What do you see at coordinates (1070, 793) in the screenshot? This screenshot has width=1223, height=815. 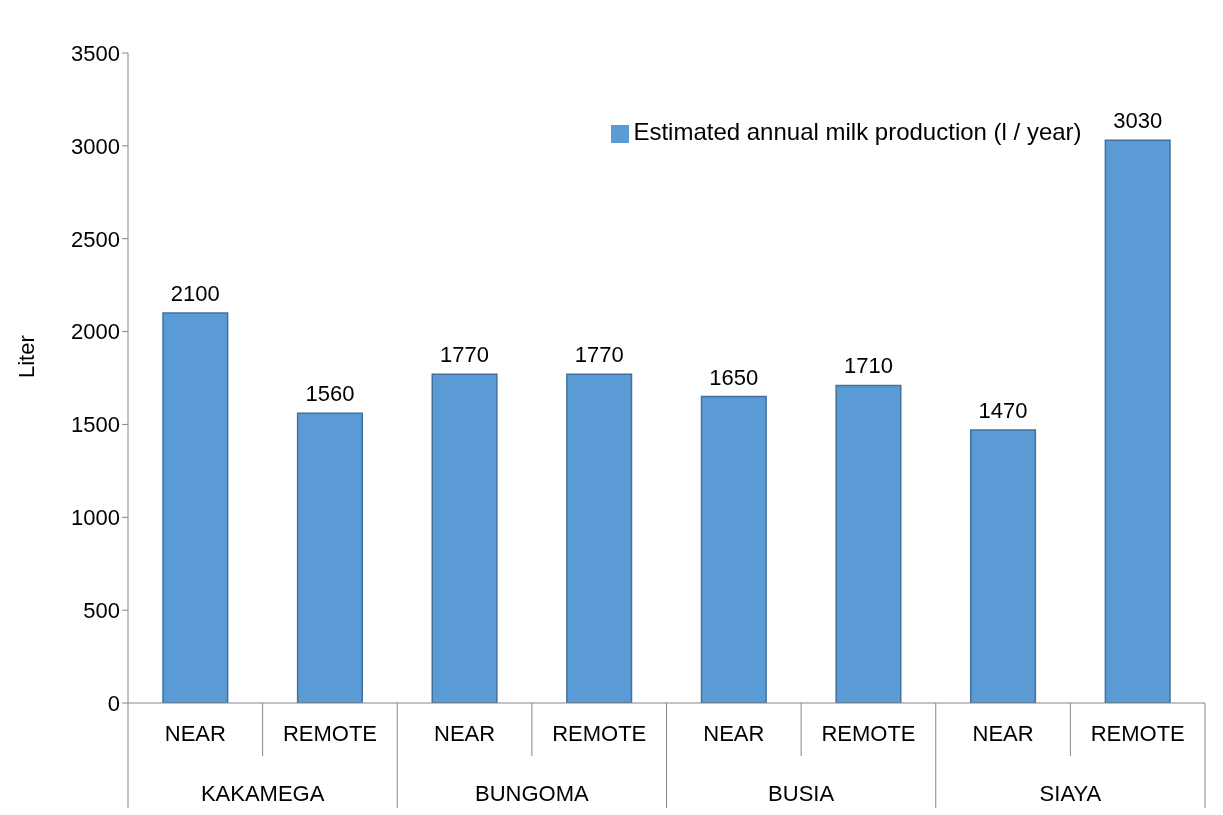 I see `text: SIAYA` at bounding box center [1070, 793].